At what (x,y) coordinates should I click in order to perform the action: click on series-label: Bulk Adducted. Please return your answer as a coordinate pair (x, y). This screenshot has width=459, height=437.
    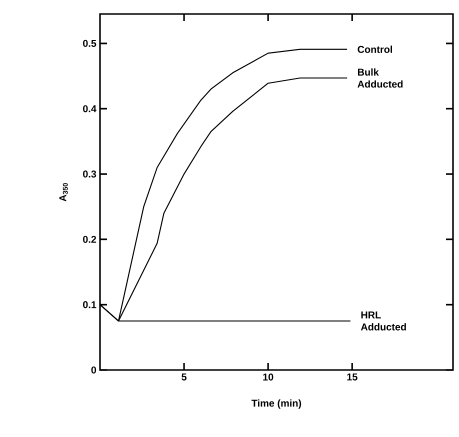
    Looking at the image, I should click on (380, 78).